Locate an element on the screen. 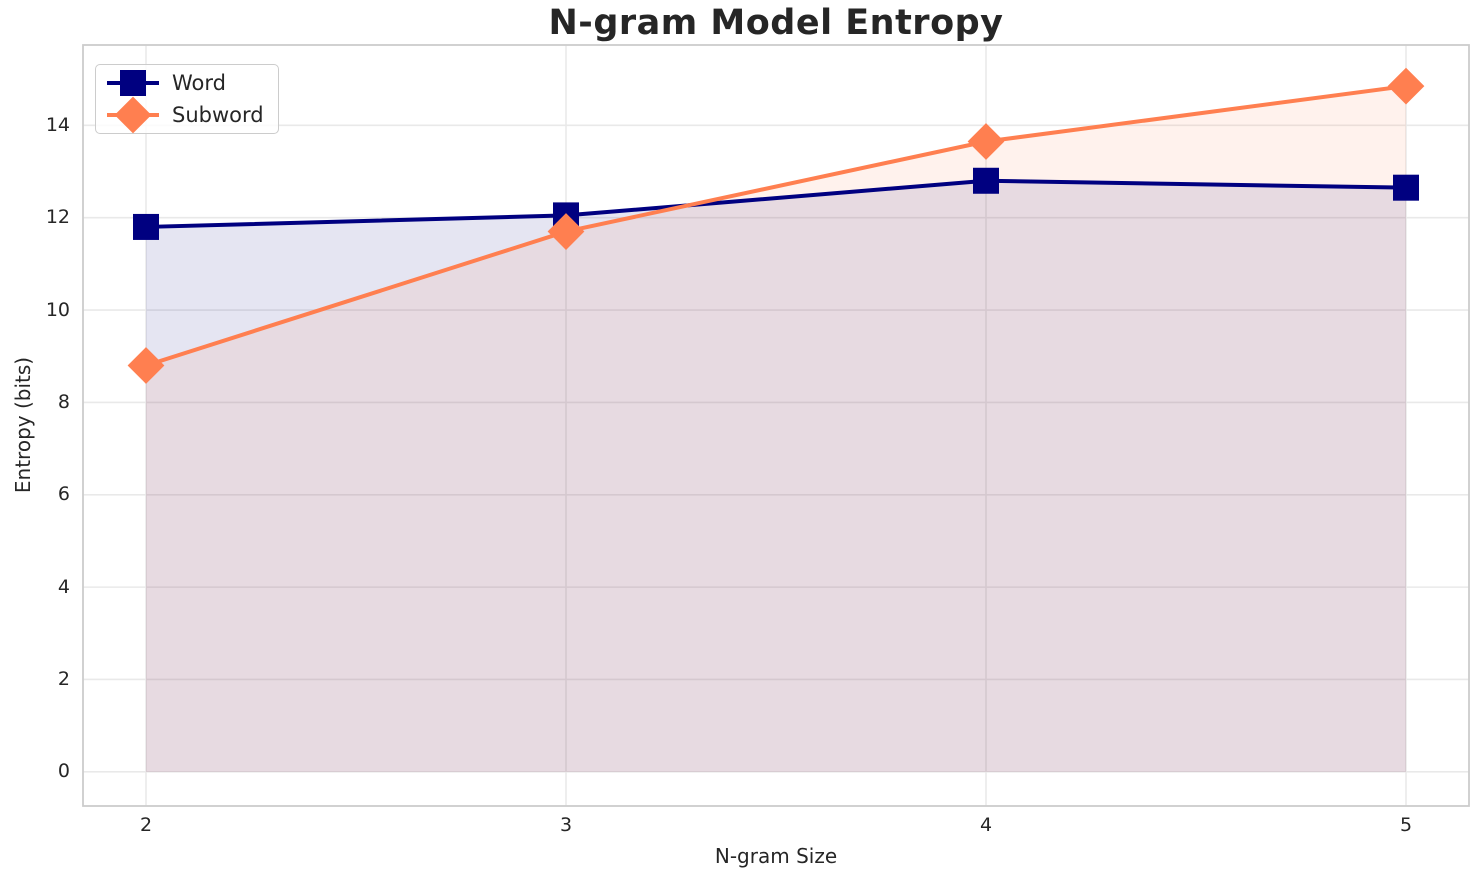 The image size is (1484, 885). word-line is located at coordinates (776, 203).